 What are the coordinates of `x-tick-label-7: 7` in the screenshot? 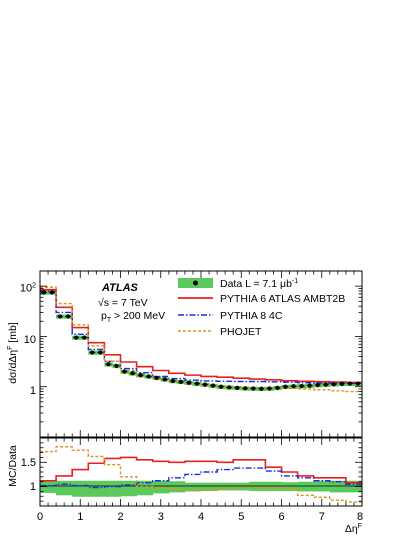 It's located at (322, 517).